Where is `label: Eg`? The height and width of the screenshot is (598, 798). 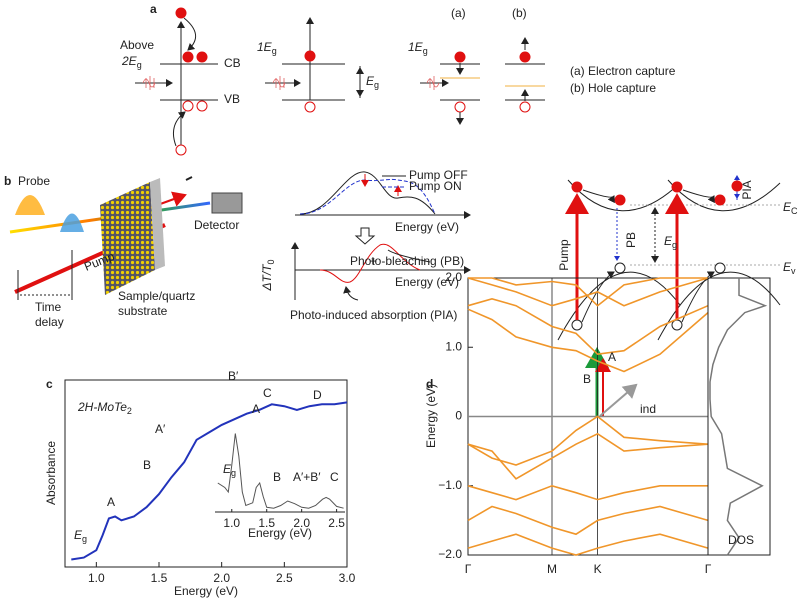 label: Eg is located at coordinates (670, 242).